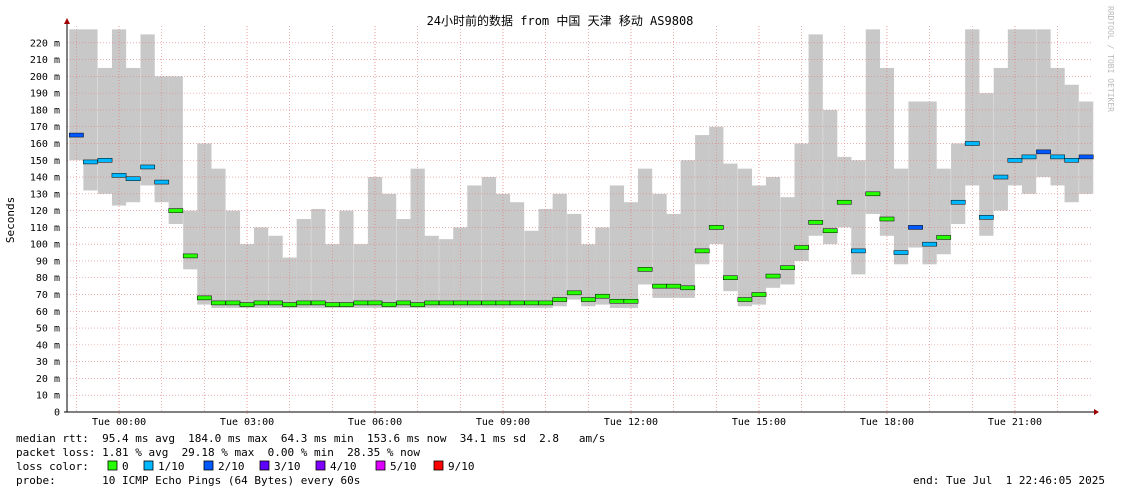  Describe the element at coordinates (125, 466) in the screenshot. I see `legend-label: 0` at that location.